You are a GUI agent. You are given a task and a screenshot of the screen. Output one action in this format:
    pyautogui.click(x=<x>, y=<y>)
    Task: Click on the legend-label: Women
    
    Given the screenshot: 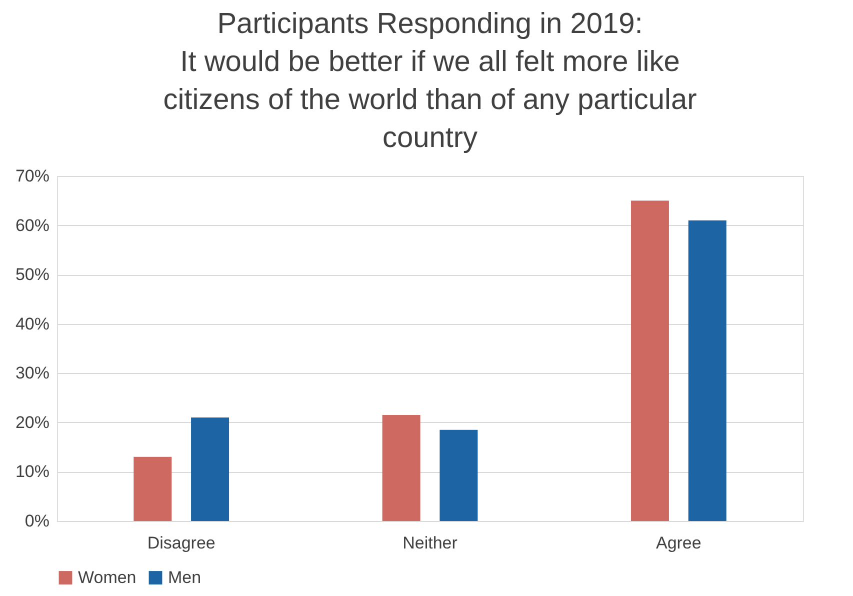 What is the action you would take?
    pyautogui.click(x=107, y=577)
    